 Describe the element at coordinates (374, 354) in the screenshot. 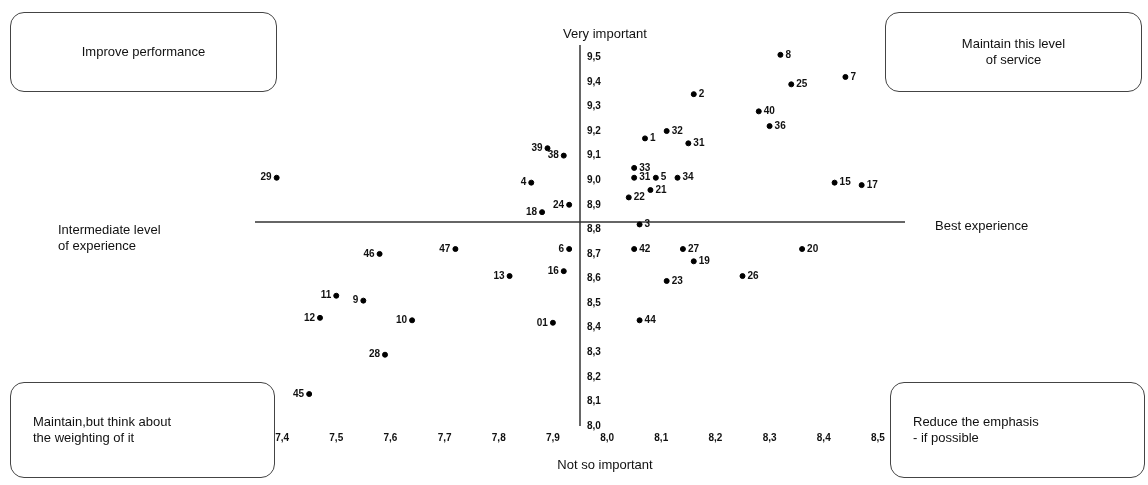

I see `annotation: 28` at that location.